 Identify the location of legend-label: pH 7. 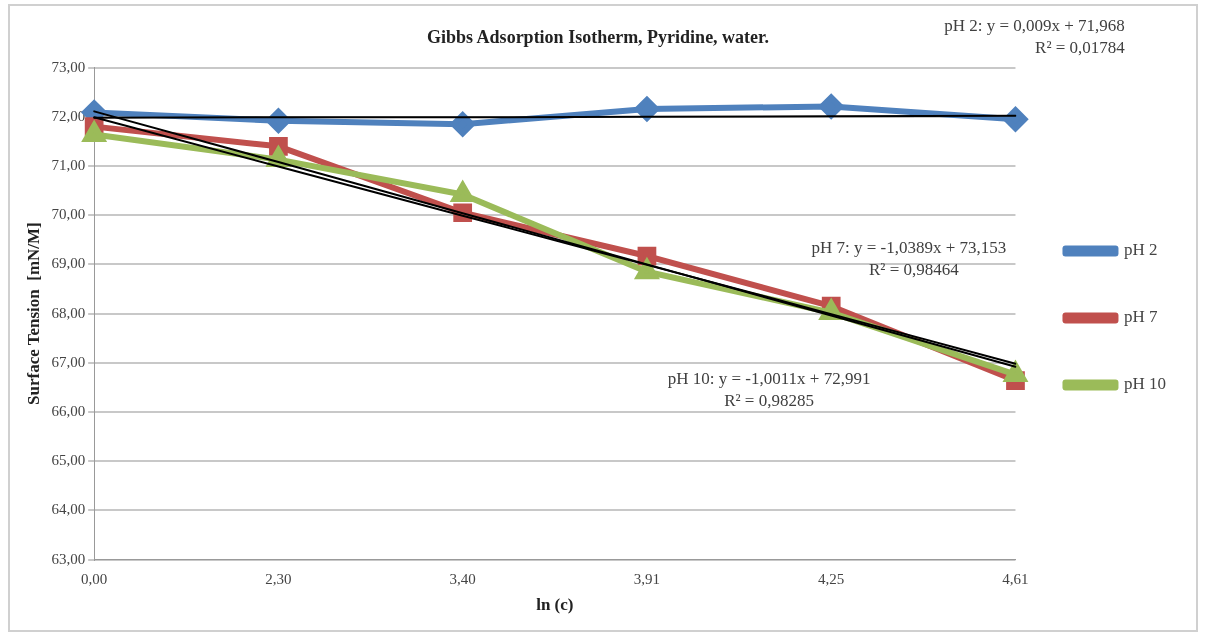
(1140, 317).